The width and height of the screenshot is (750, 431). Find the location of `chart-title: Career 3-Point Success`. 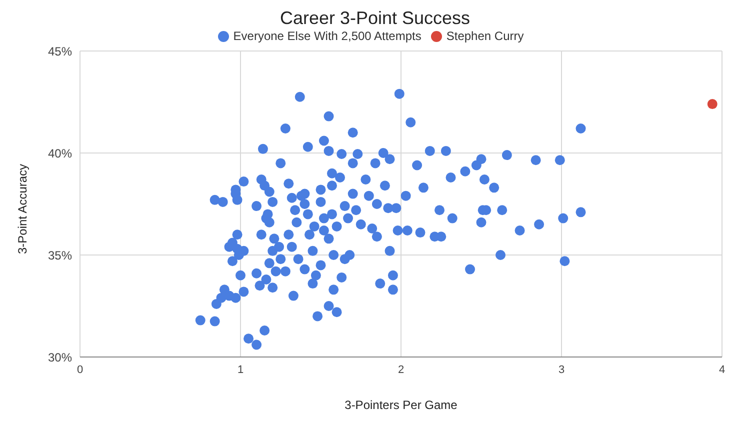

chart-title: Career 3-Point Success is located at coordinates (375, 18).